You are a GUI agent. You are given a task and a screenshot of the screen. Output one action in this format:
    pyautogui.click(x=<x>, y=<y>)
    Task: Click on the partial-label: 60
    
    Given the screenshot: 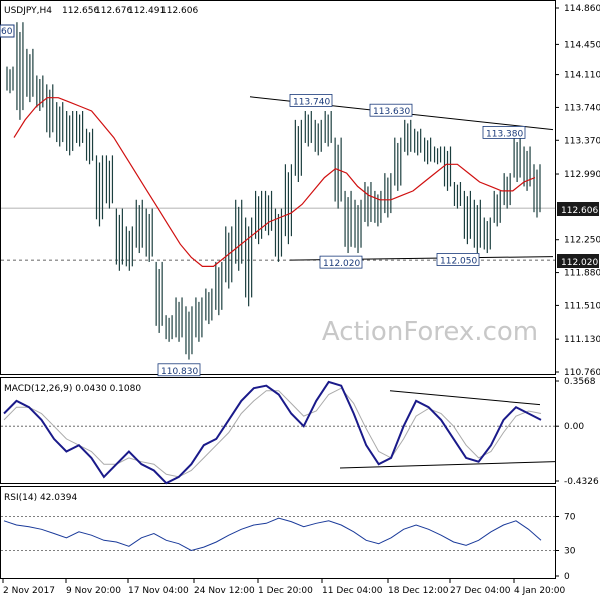 What is the action you would take?
    pyautogui.click(x=7, y=32)
    